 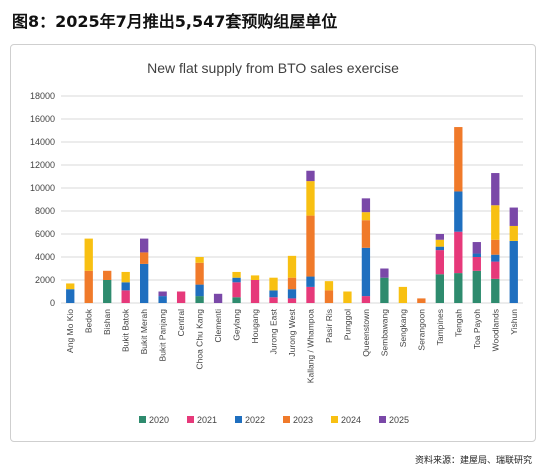 What do you see at coordinates (273, 68) in the screenshot?
I see `chart-title: New flat supply from BTO sales exercise` at bounding box center [273, 68].